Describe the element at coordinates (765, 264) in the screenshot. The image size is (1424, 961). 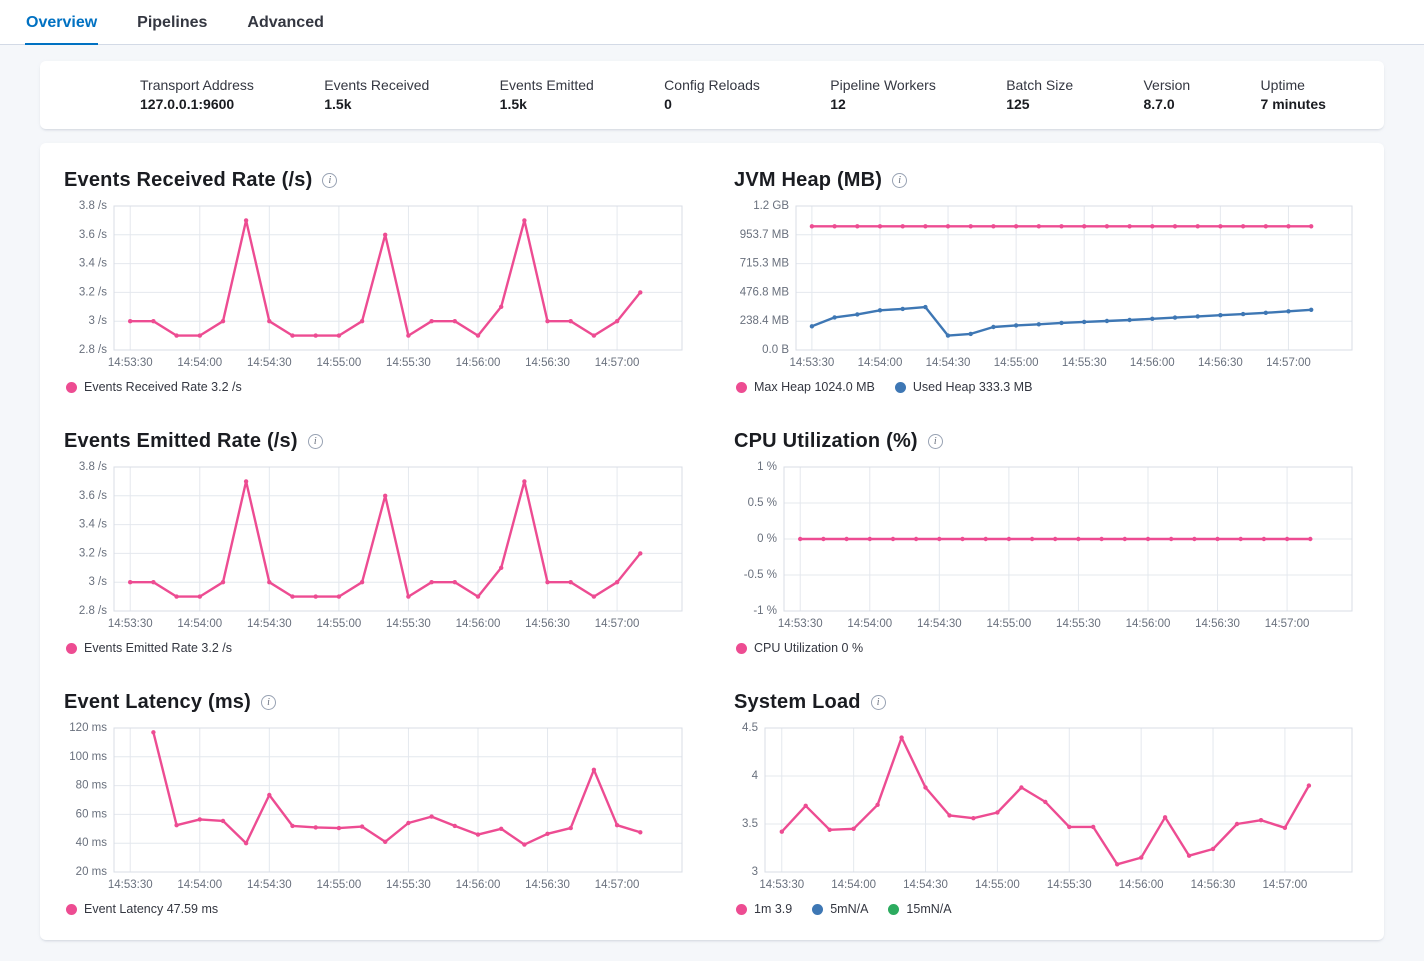
I see `svg-text: 715.3 MB` at that location.